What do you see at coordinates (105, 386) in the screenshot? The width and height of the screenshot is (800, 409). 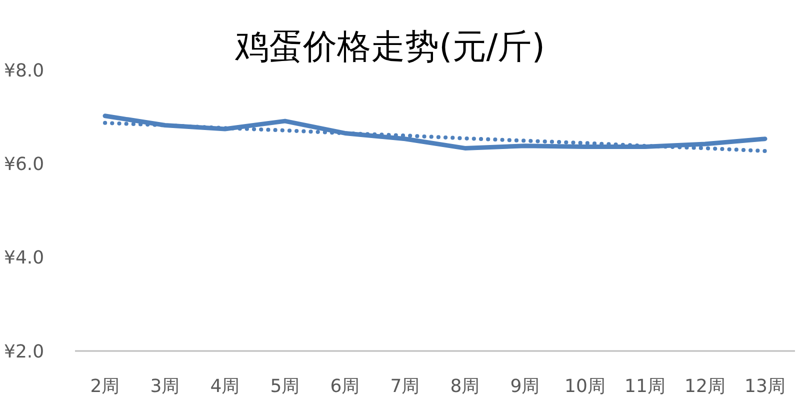 I see `x-tick-label: 2周` at bounding box center [105, 386].